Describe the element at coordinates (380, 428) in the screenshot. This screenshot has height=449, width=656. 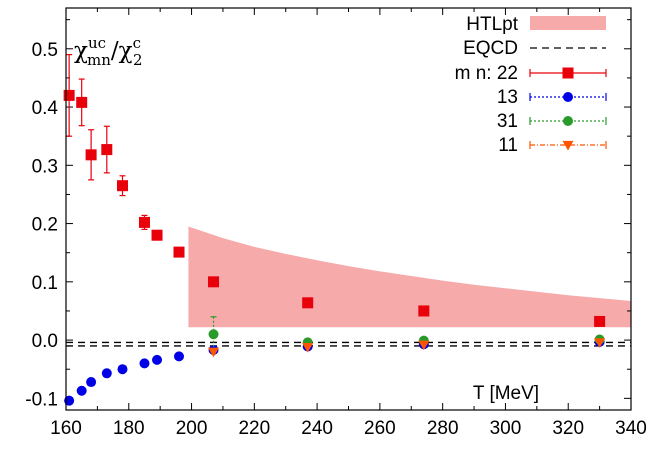
I see `x-tick-label: 260` at that location.